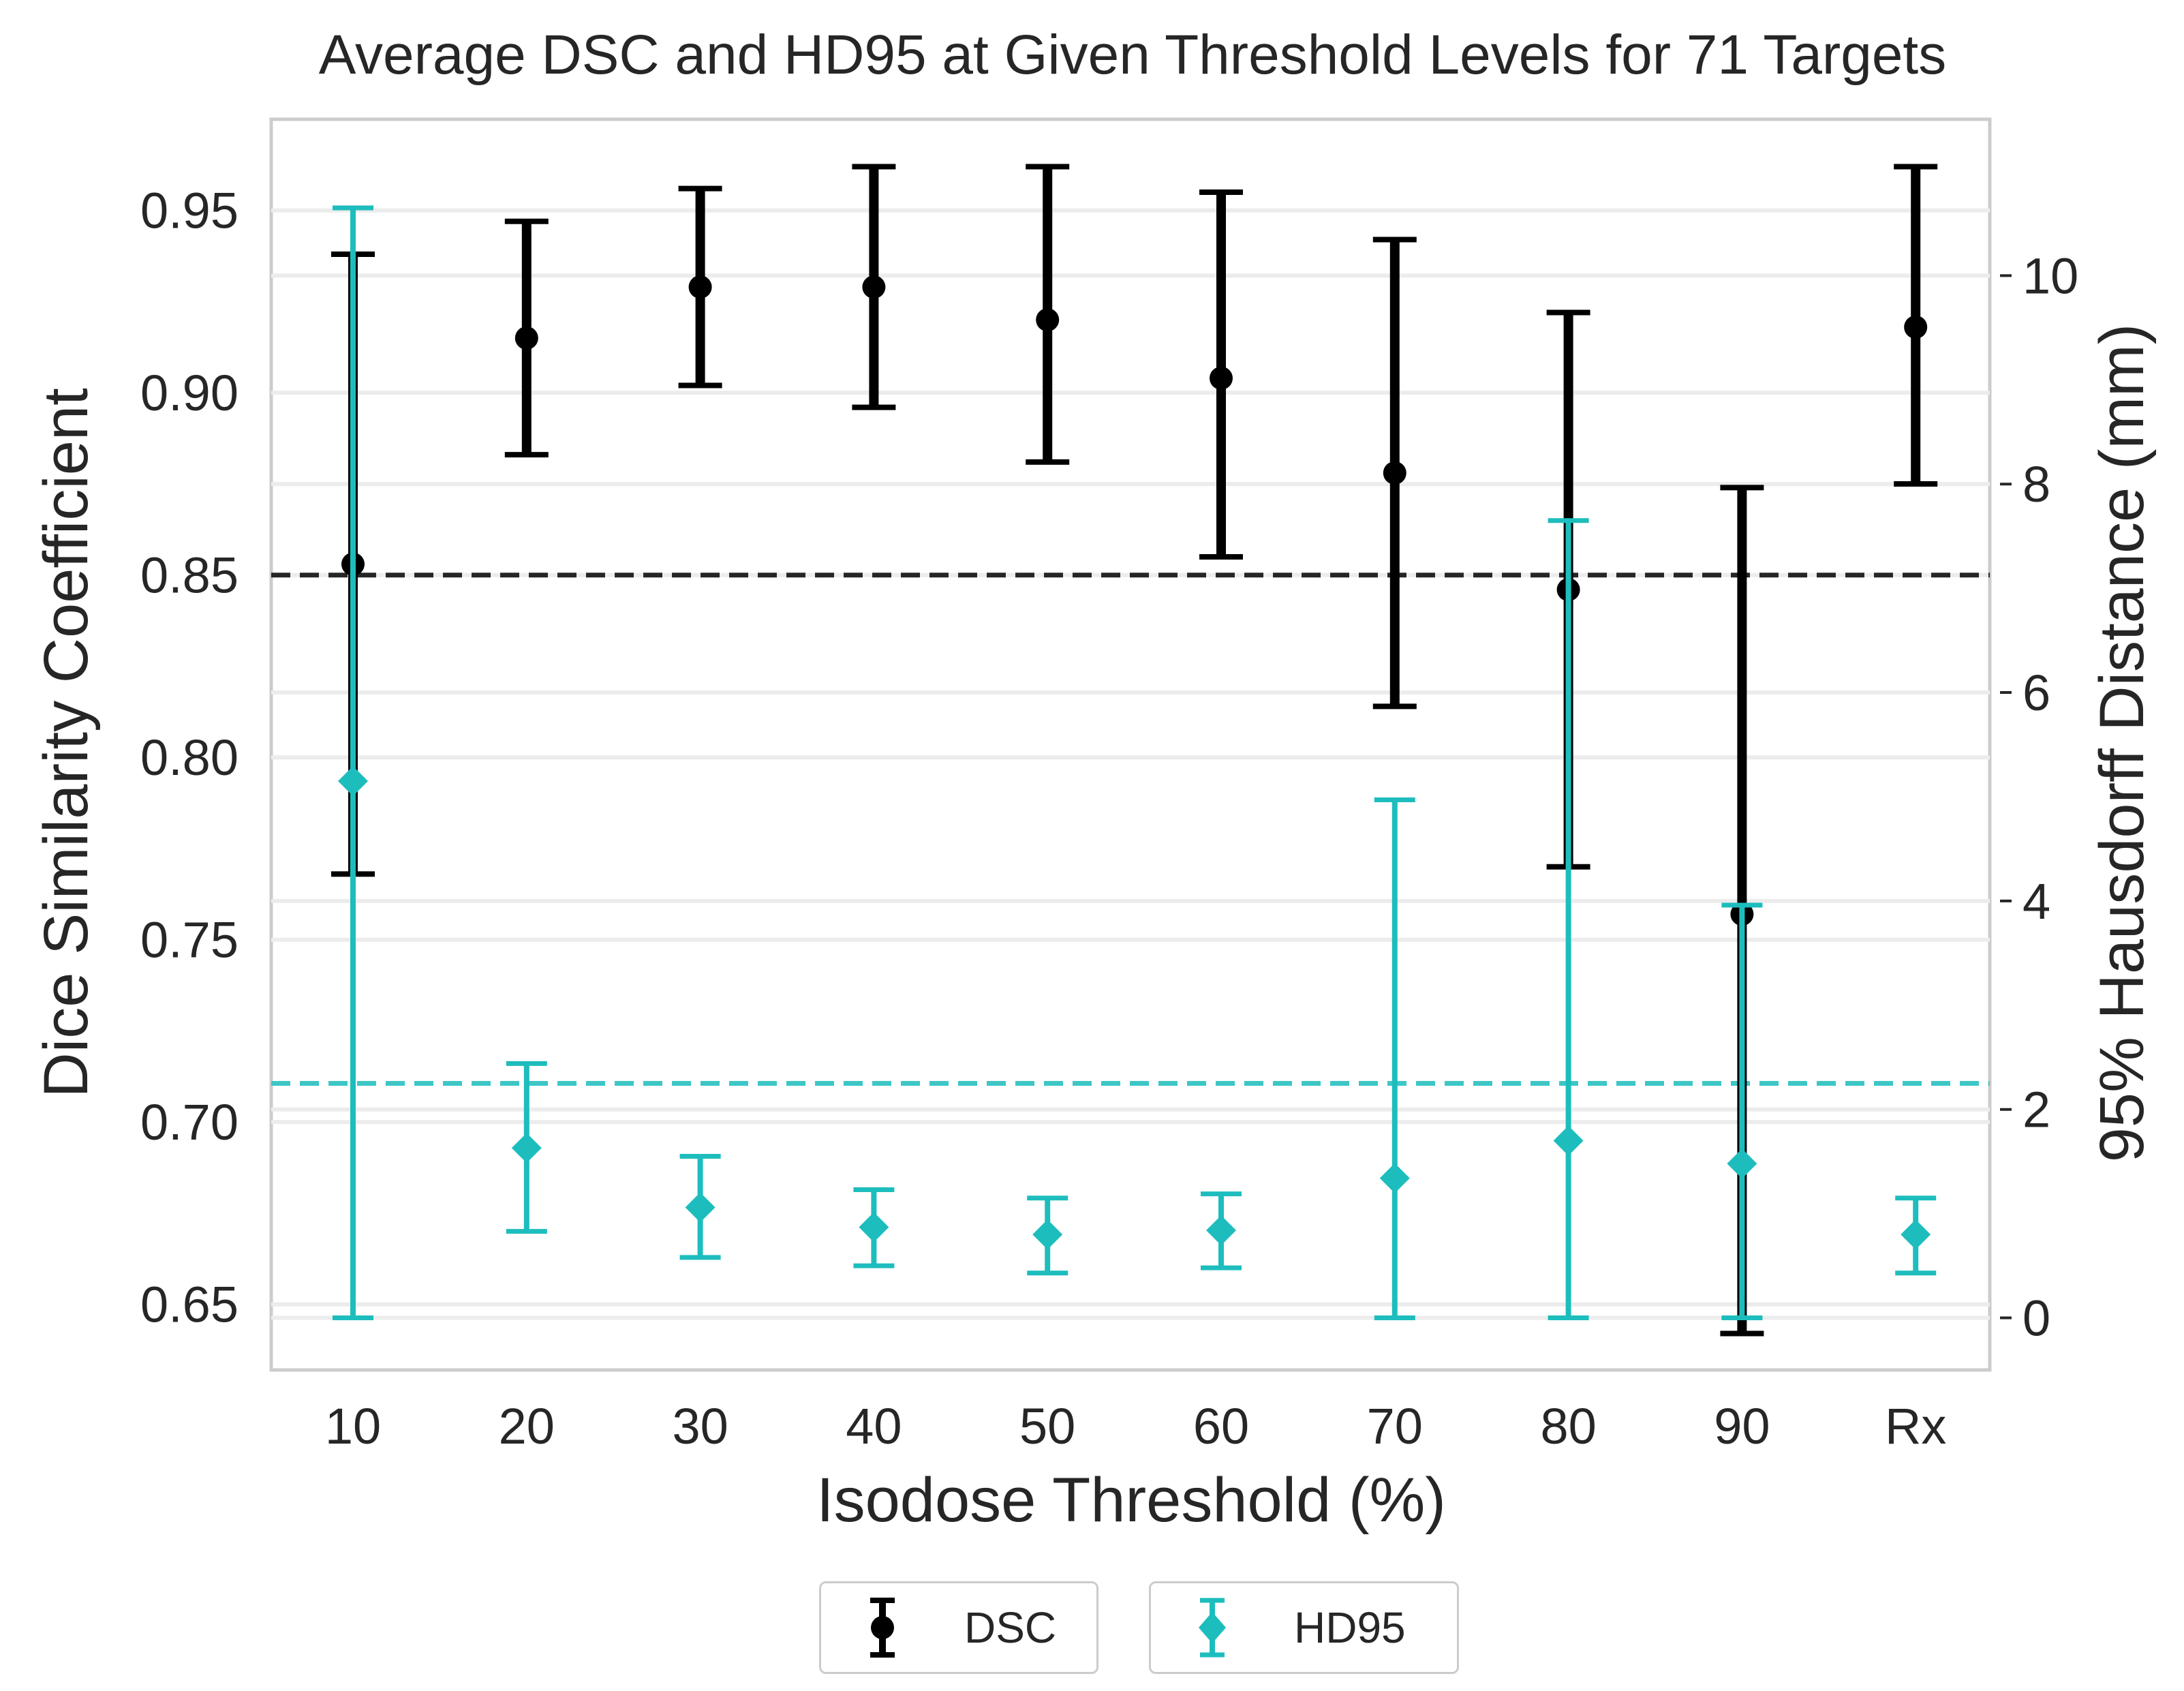 The width and height of the screenshot is (2184, 1691). Describe the element at coordinates (527, 1426) in the screenshot. I see `x-tick-label: 20` at that location.